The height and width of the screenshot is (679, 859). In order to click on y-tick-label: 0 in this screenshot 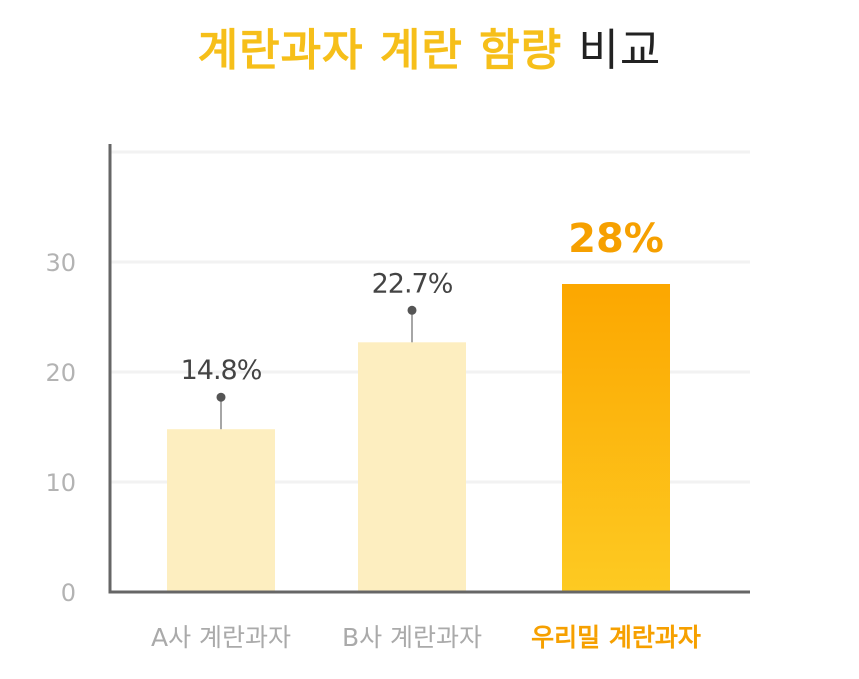, I will do `click(68, 593)`.